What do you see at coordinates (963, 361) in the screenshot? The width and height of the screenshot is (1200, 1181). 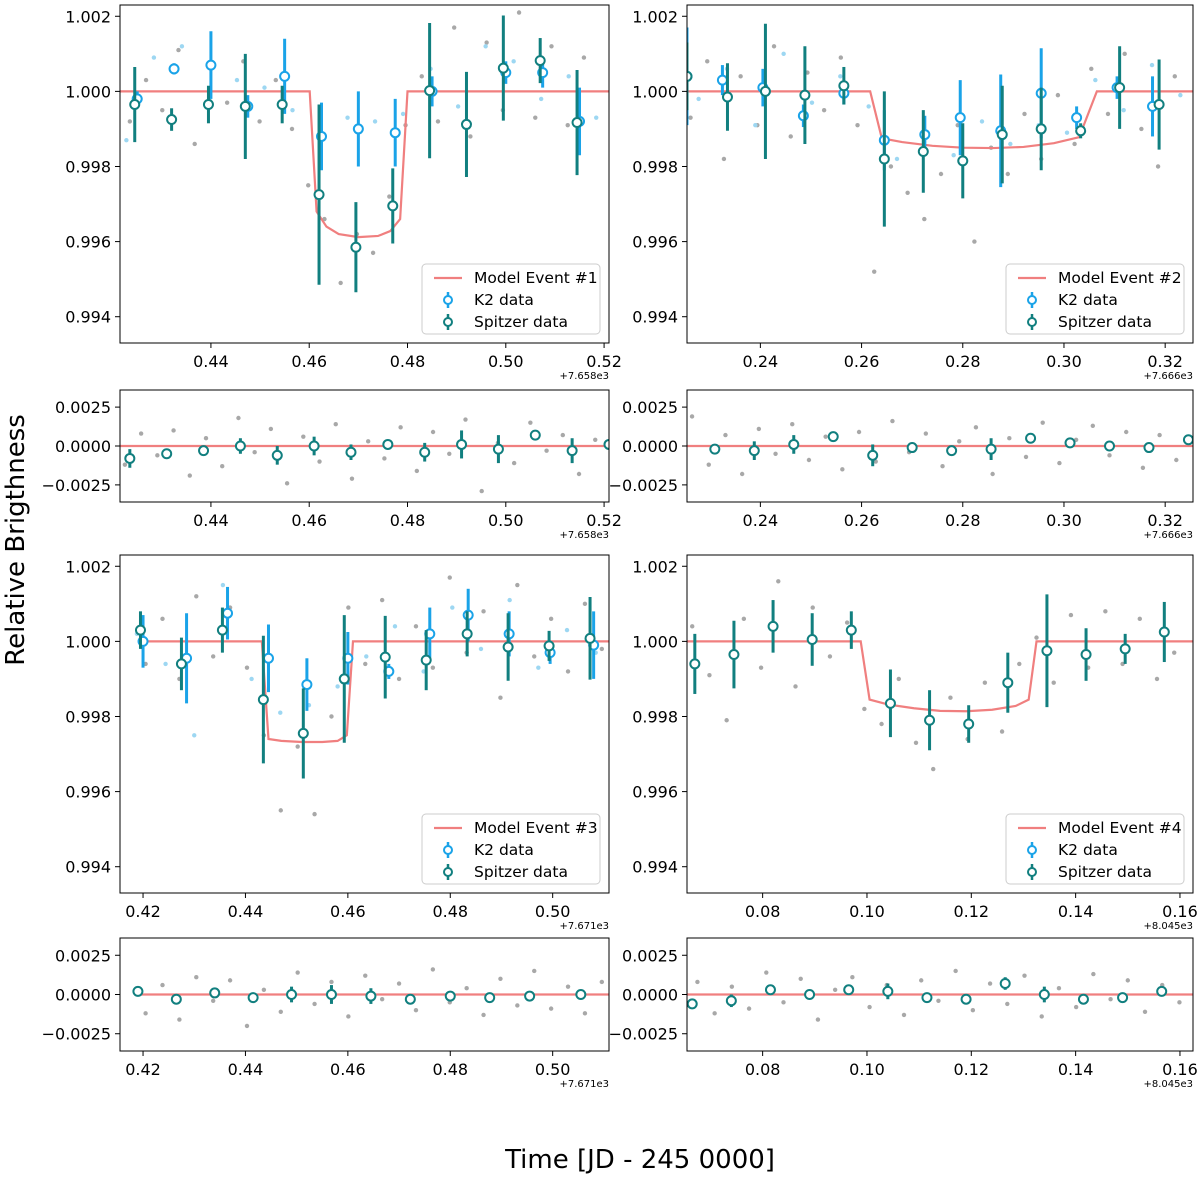 I see `x-tick-label: 0.28` at bounding box center [963, 361].